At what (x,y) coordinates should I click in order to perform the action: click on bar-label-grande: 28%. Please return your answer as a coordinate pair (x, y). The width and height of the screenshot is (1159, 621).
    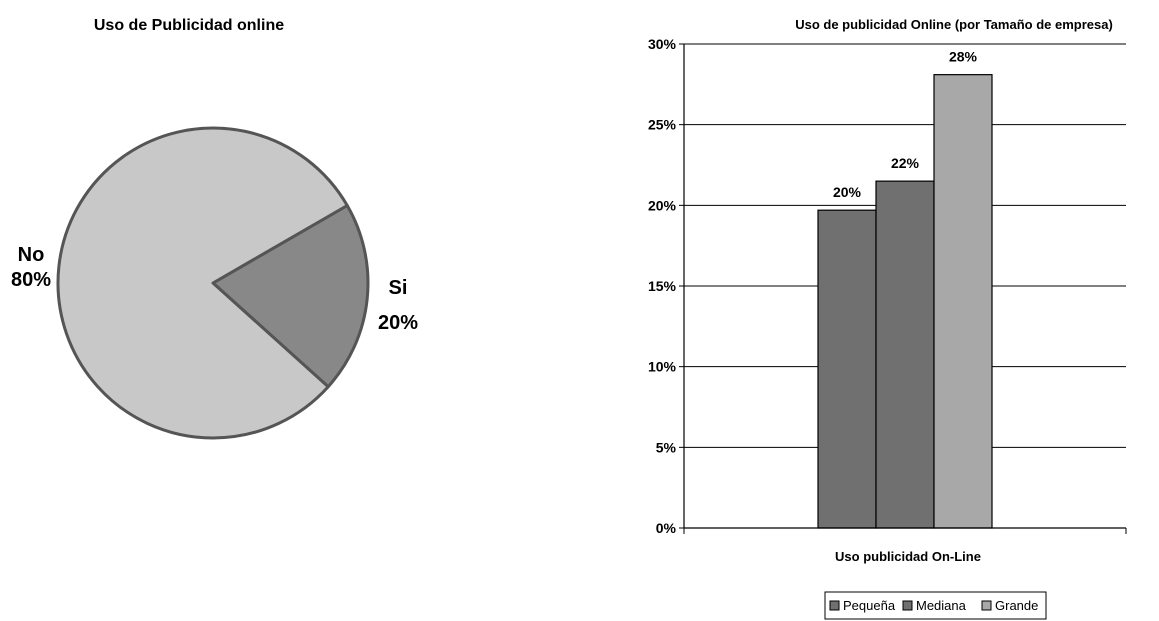
    Looking at the image, I should click on (963, 57).